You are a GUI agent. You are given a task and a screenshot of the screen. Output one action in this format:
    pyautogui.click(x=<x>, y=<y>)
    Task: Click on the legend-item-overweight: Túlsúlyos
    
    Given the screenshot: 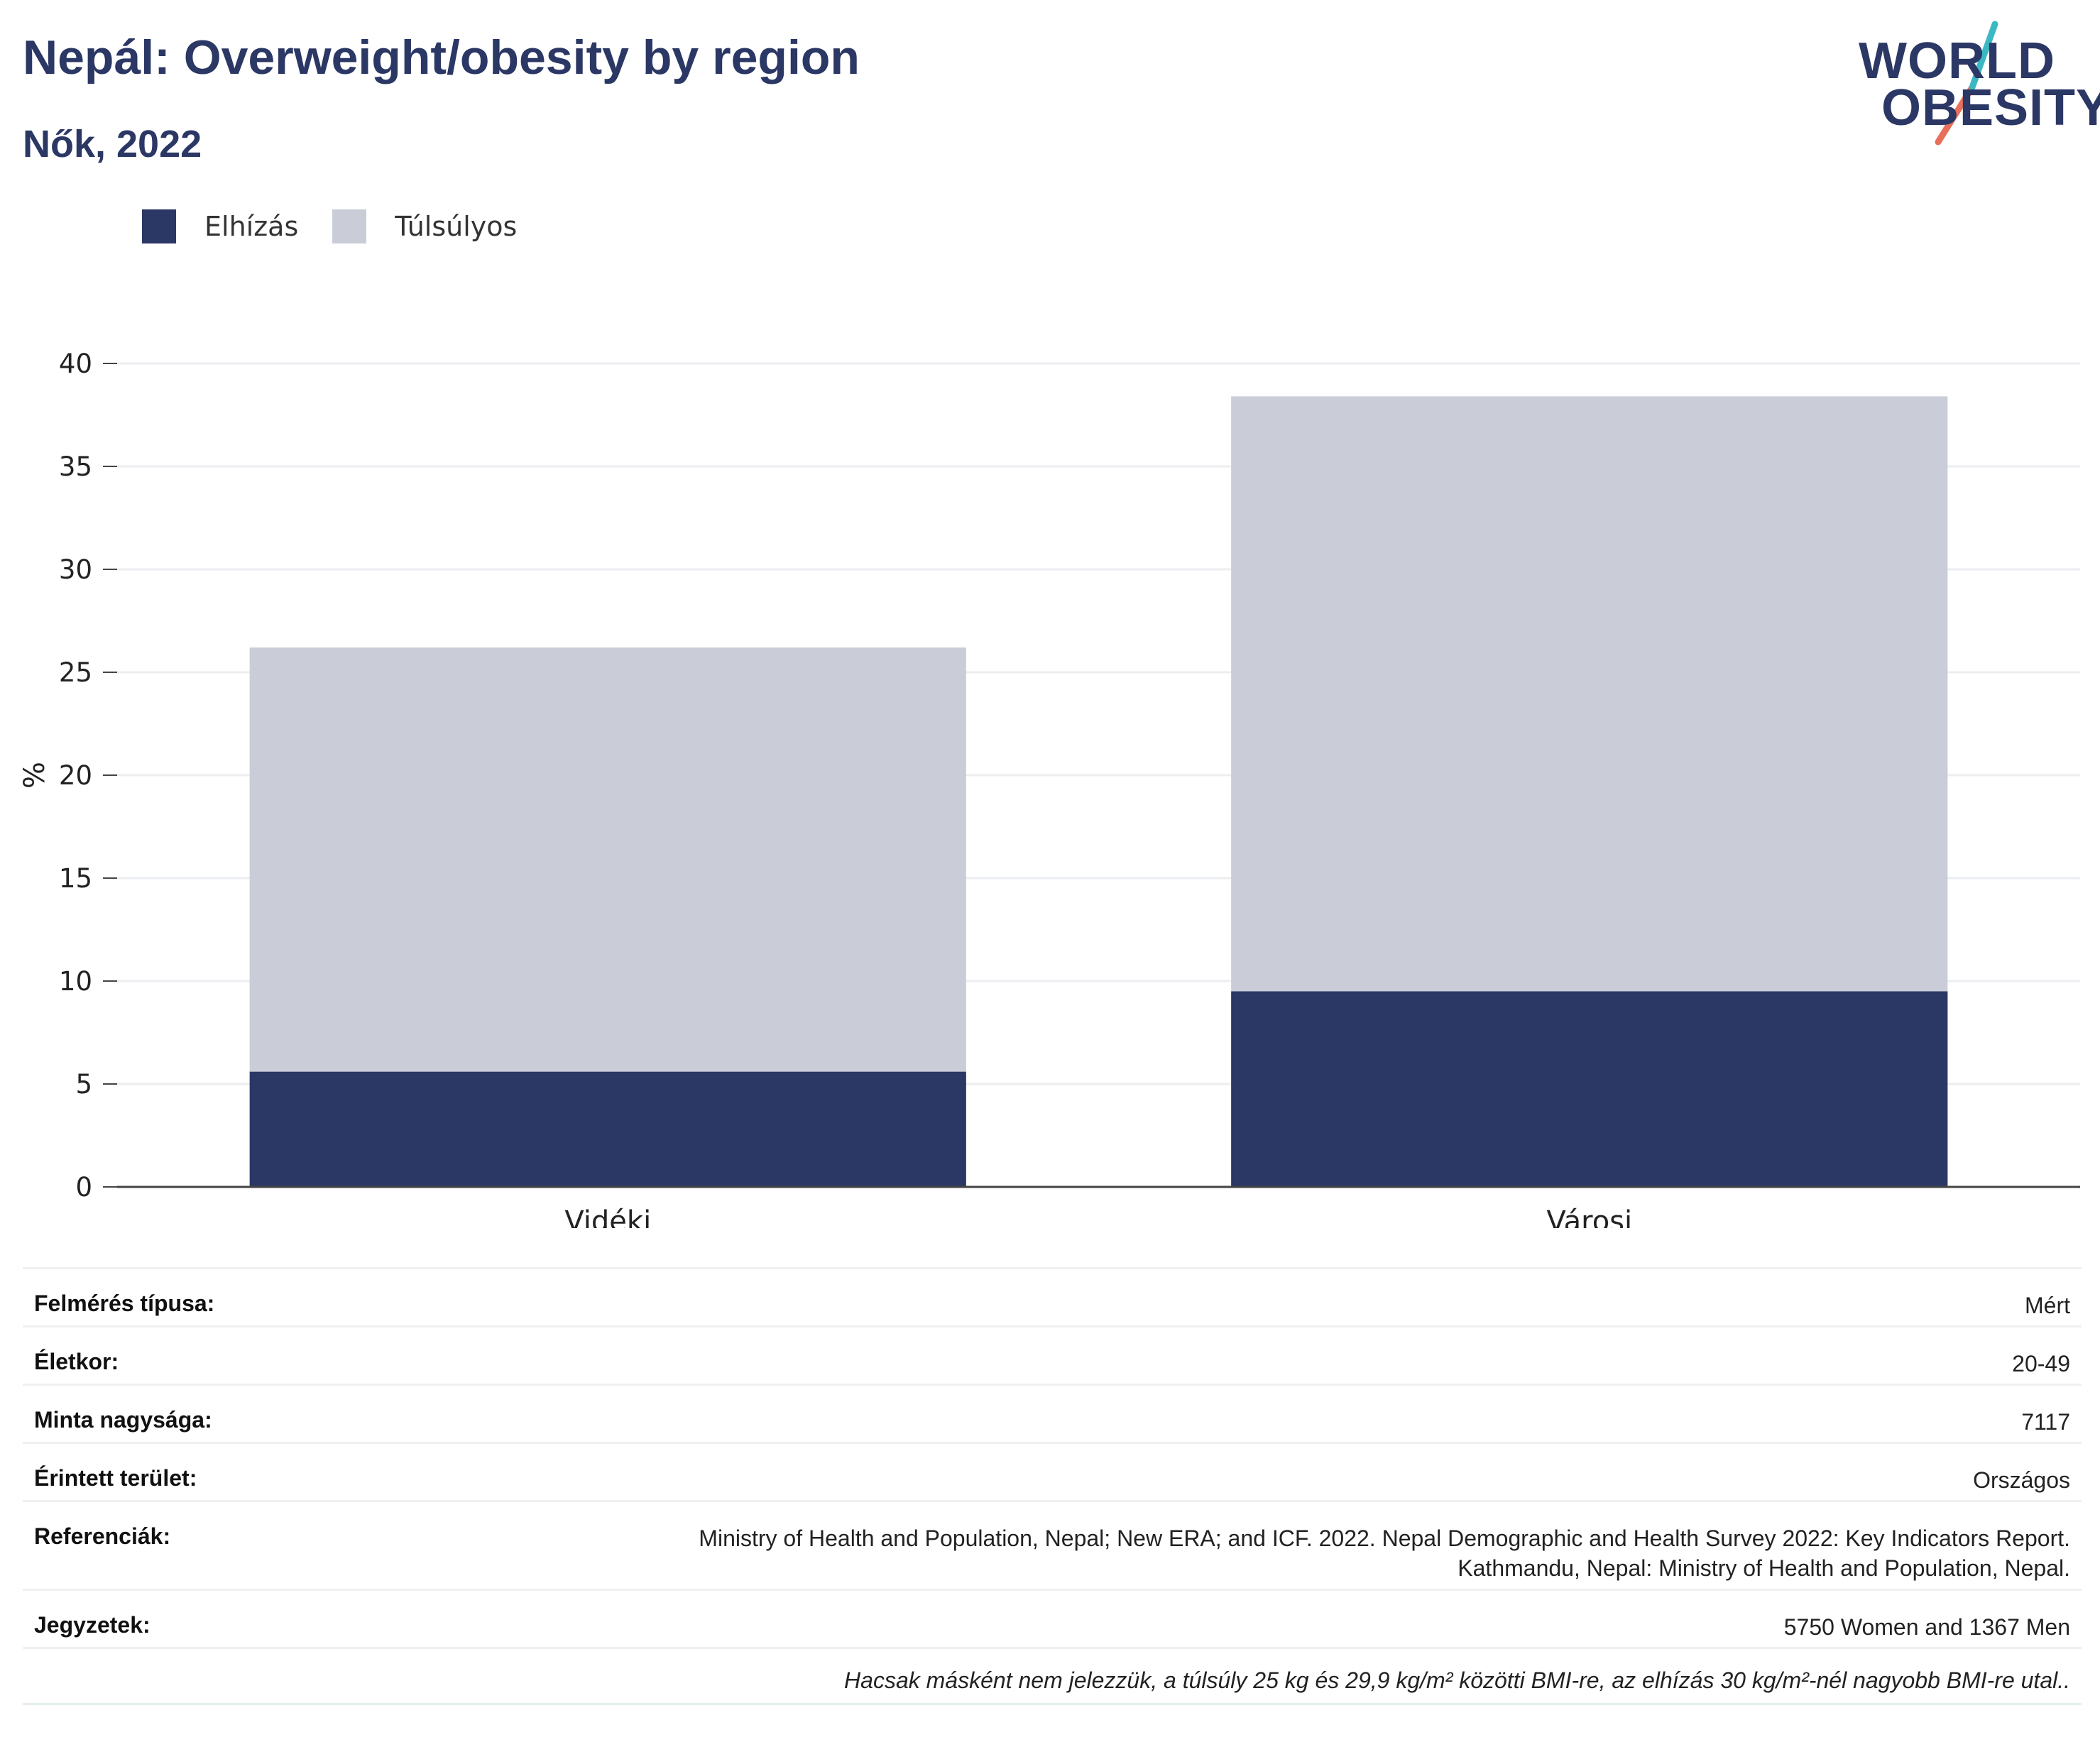 What is the action you would take?
    pyautogui.click(x=424, y=226)
    